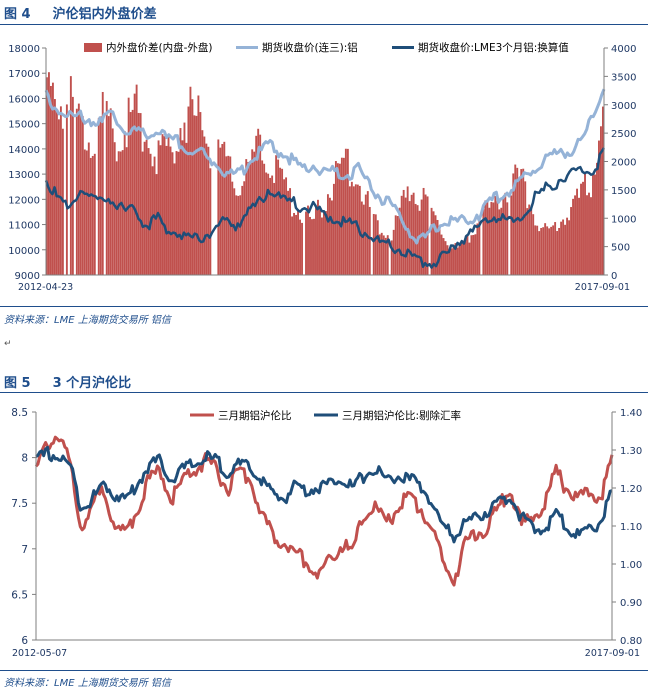  What do you see at coordinates (631, 603) in the screenshot?
I see `y-tick-label-right: 0.90` at bounding box center [631, 603].